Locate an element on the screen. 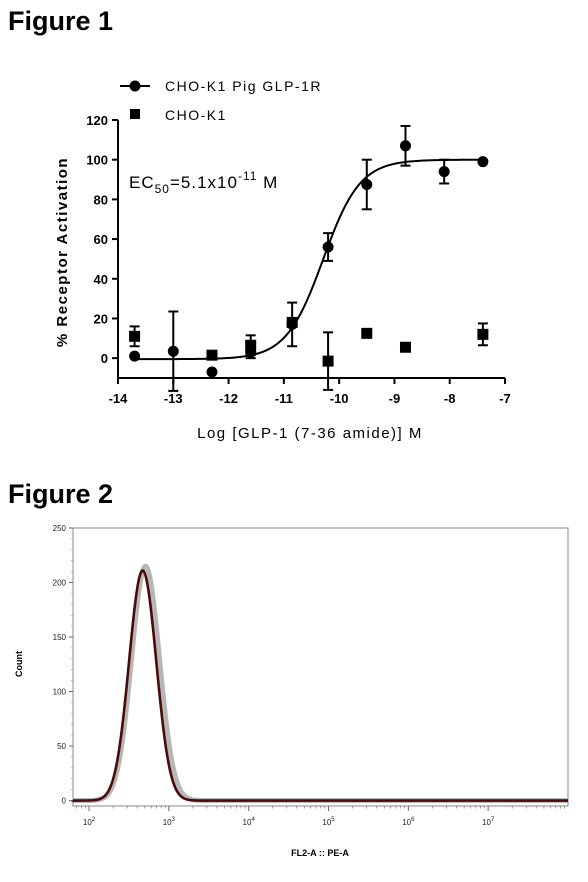 Image resolution: width=588 pixels, height=882 pixels. x-tick-label: -14 is located at coordinates (119, 398).